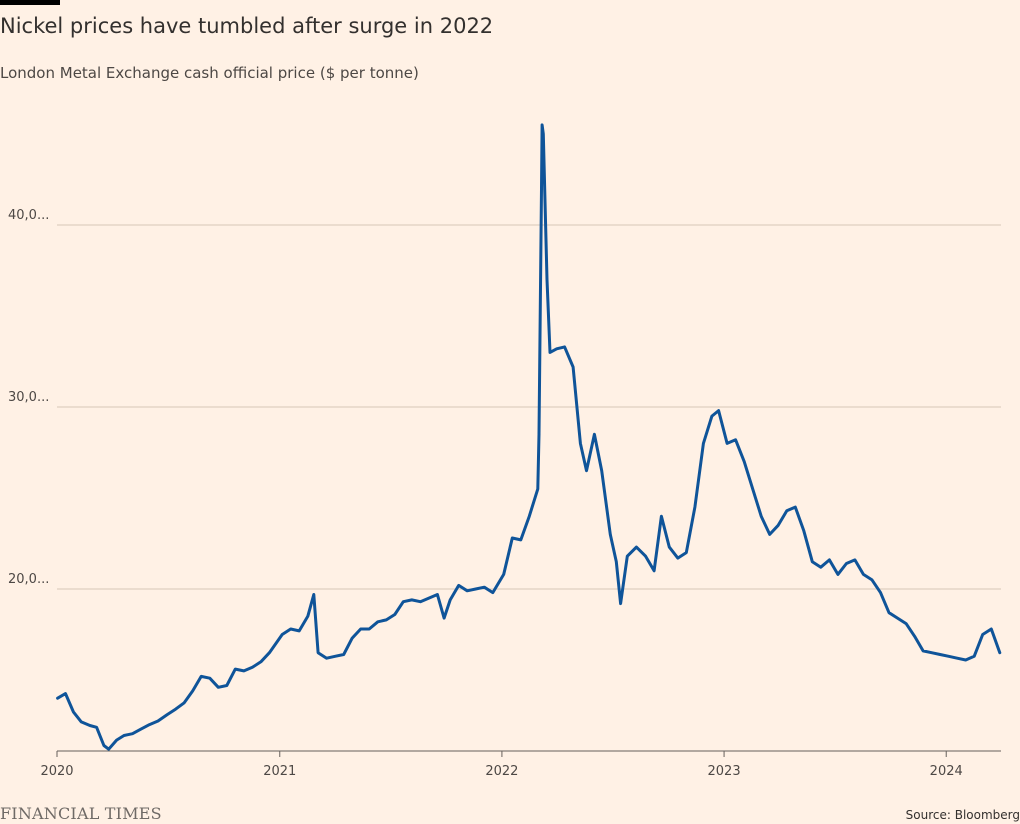  What do you see at coordinates (946, 771) in the screenshot?
I see `x-tick-label: 2024` at bounding box center [946, 771].